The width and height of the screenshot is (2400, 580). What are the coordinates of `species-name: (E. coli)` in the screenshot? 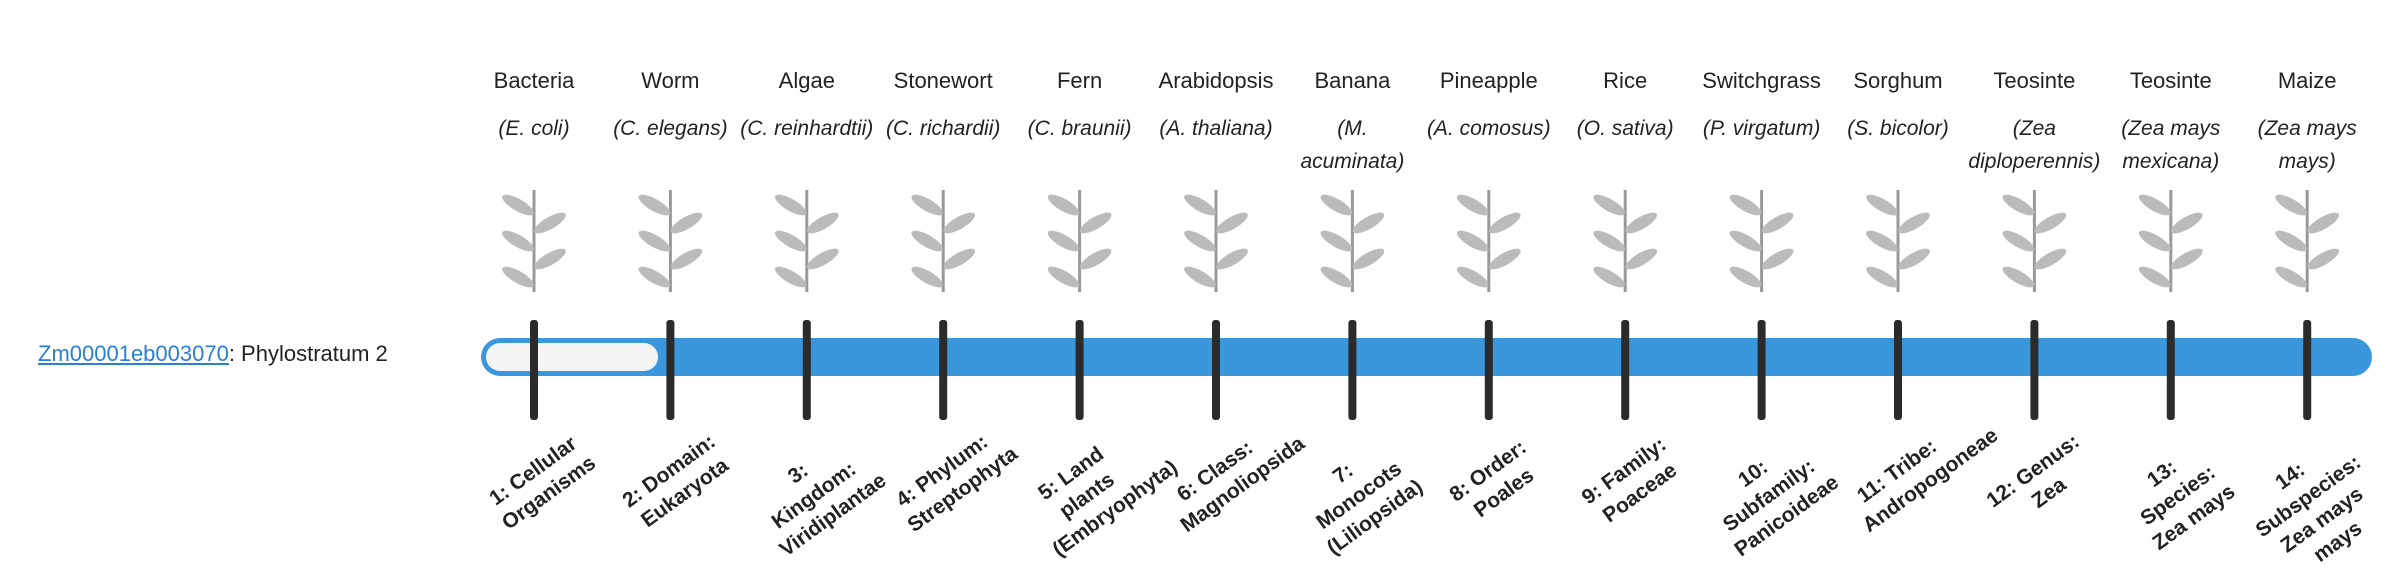 It's located at (534, 128).